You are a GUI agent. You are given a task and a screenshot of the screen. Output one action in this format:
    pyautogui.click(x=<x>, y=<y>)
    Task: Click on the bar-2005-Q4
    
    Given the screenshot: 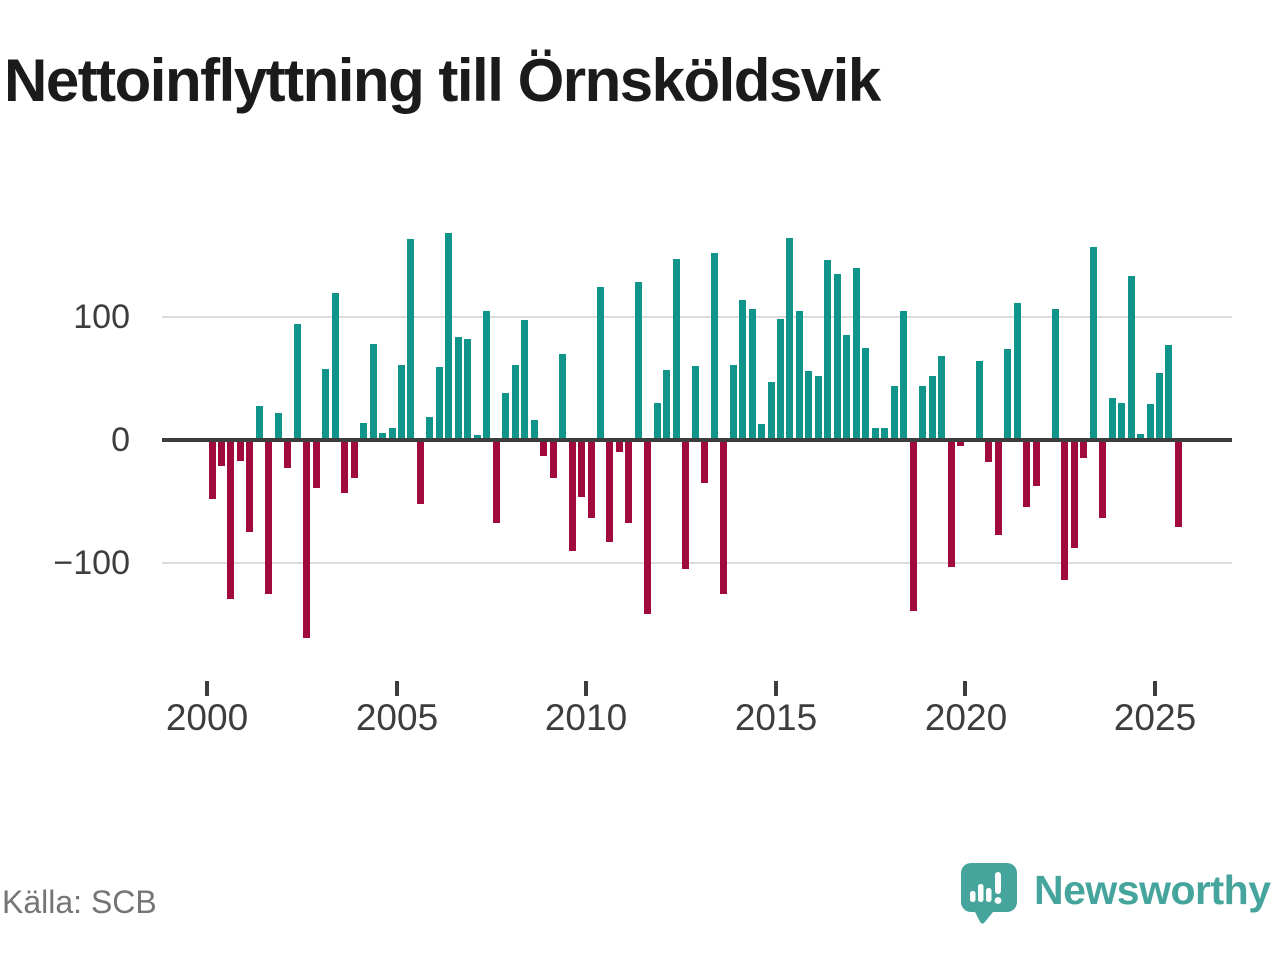 What is the action you would take?
    pyautogui.click(x=430, y=428)
    